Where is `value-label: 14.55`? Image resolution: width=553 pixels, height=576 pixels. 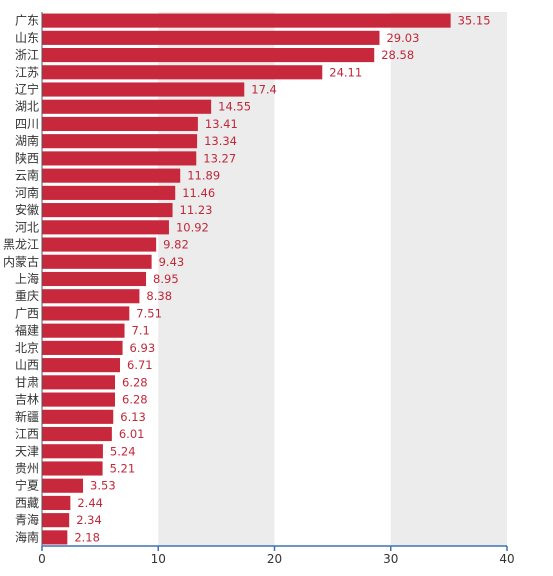 value-label: 14.55 is located at coordinates (234, 107).